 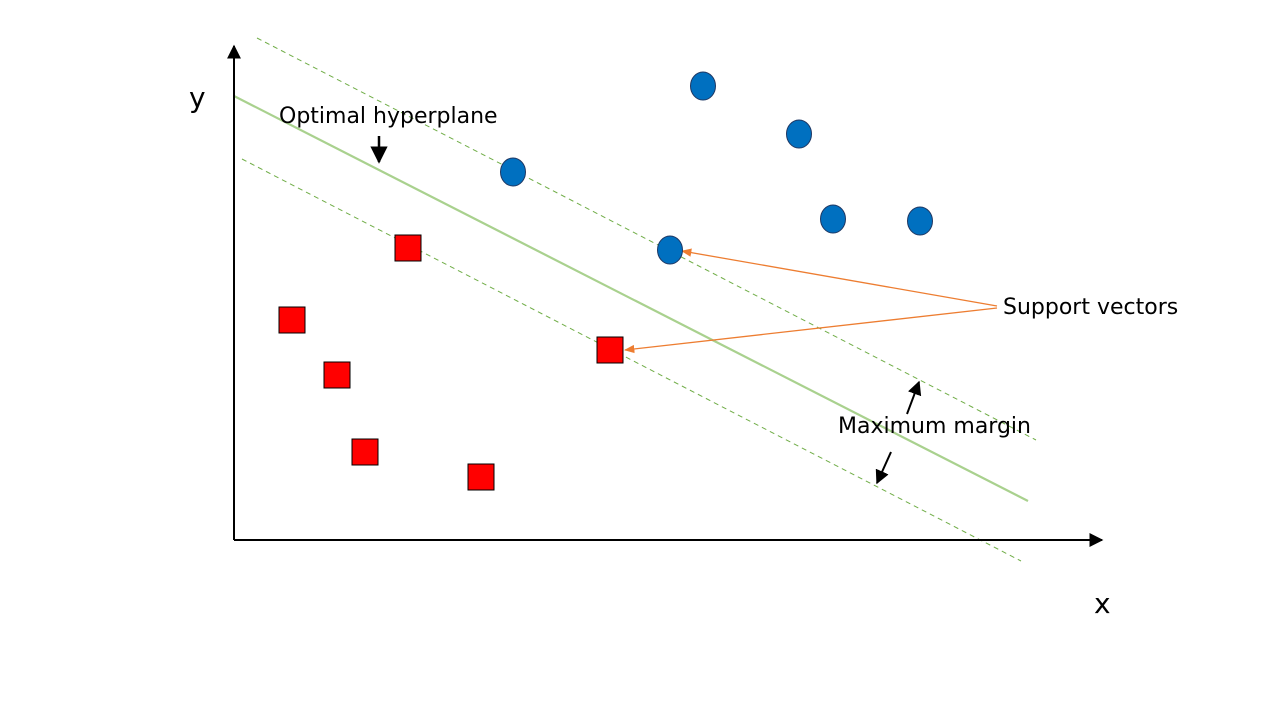 What do you see at coordinates (914, 397) in the screenshot?
I see `margin-arrow-up` at bounding box center [914, 397].